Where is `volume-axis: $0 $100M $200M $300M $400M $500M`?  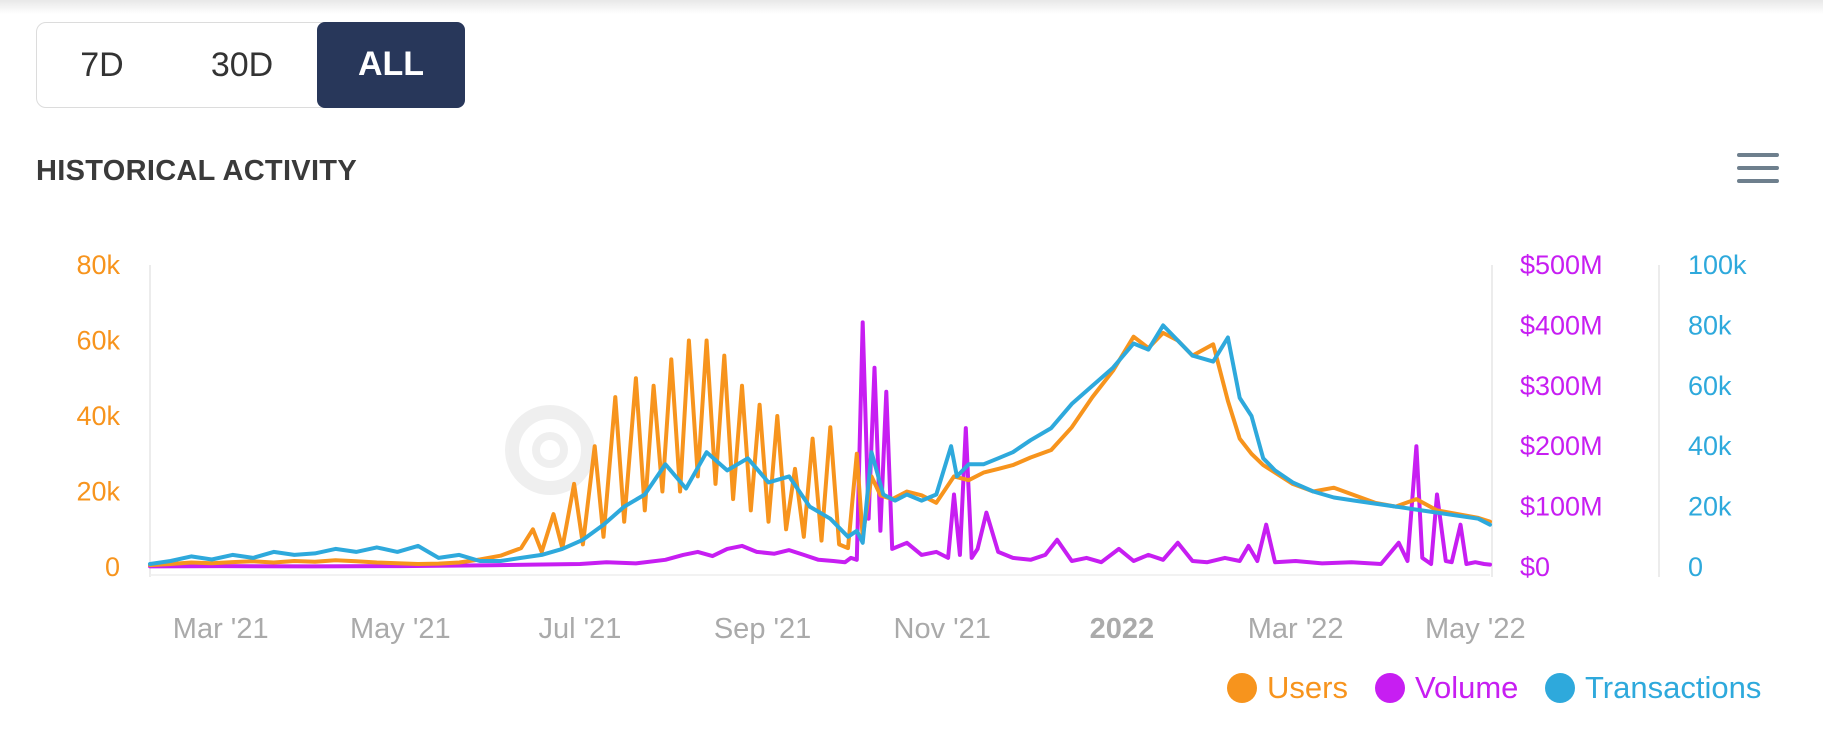 volume-axis: $0 $100M $200M $300M $400M $500M is located at coordinates (1561, 416).